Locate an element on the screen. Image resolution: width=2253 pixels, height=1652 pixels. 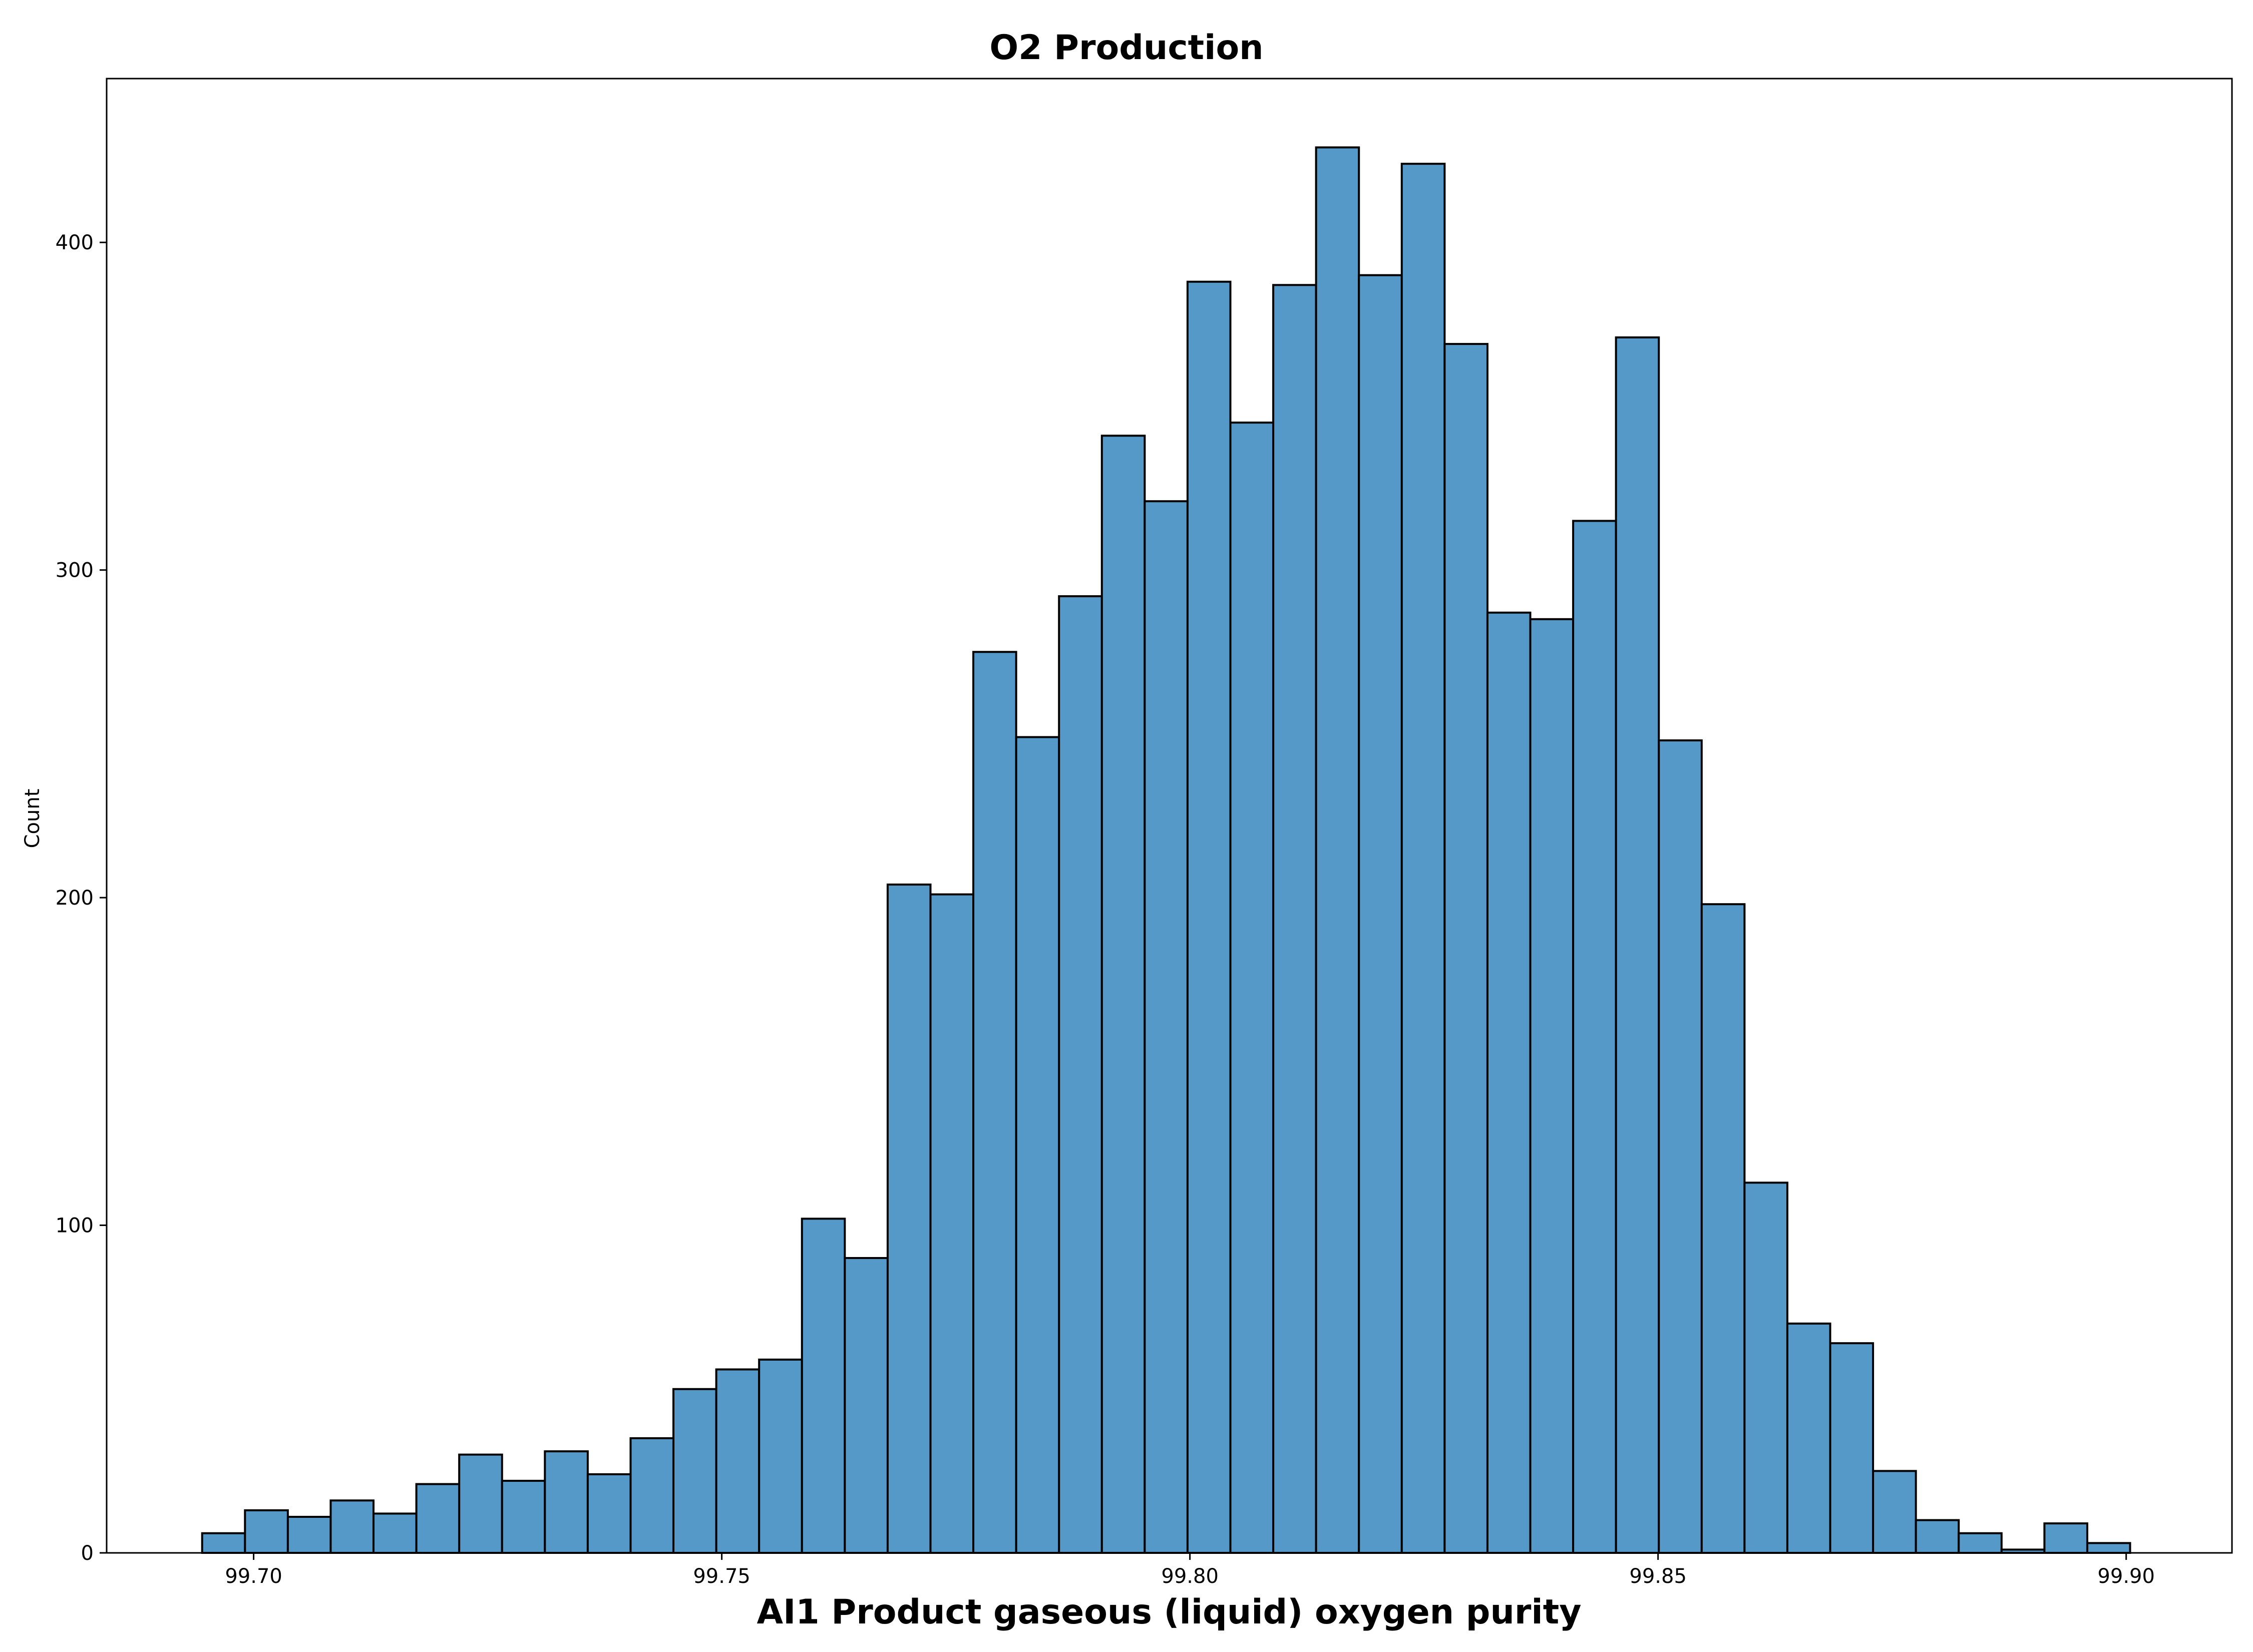
y-ticks-group: 0 100 200 300 400 is located at coordinates (82, 898).